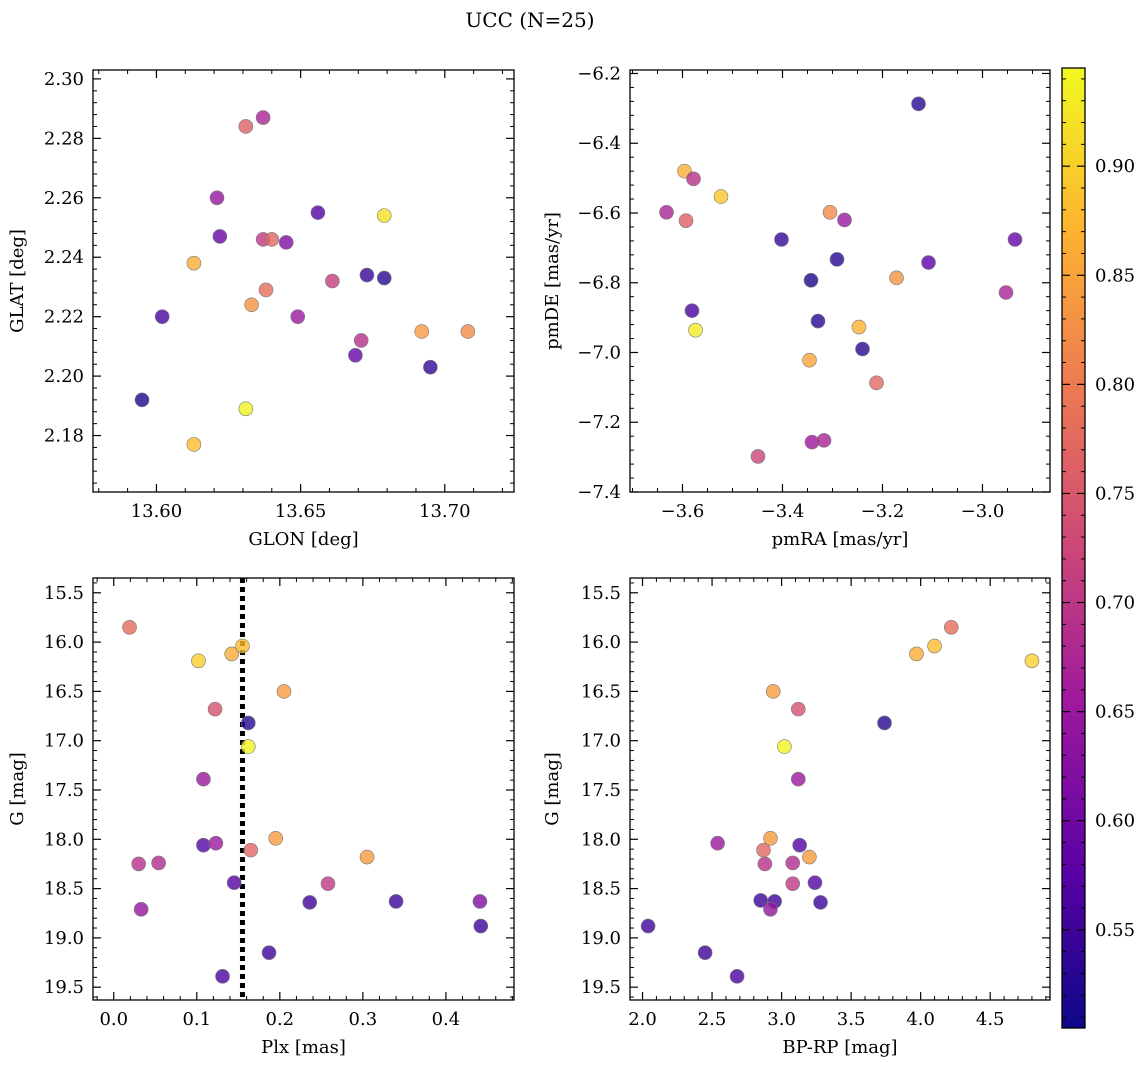  Describe the element at coordinates (196, 1019) in the screenshot. I see `x-tick-label: 0.1` at that location.